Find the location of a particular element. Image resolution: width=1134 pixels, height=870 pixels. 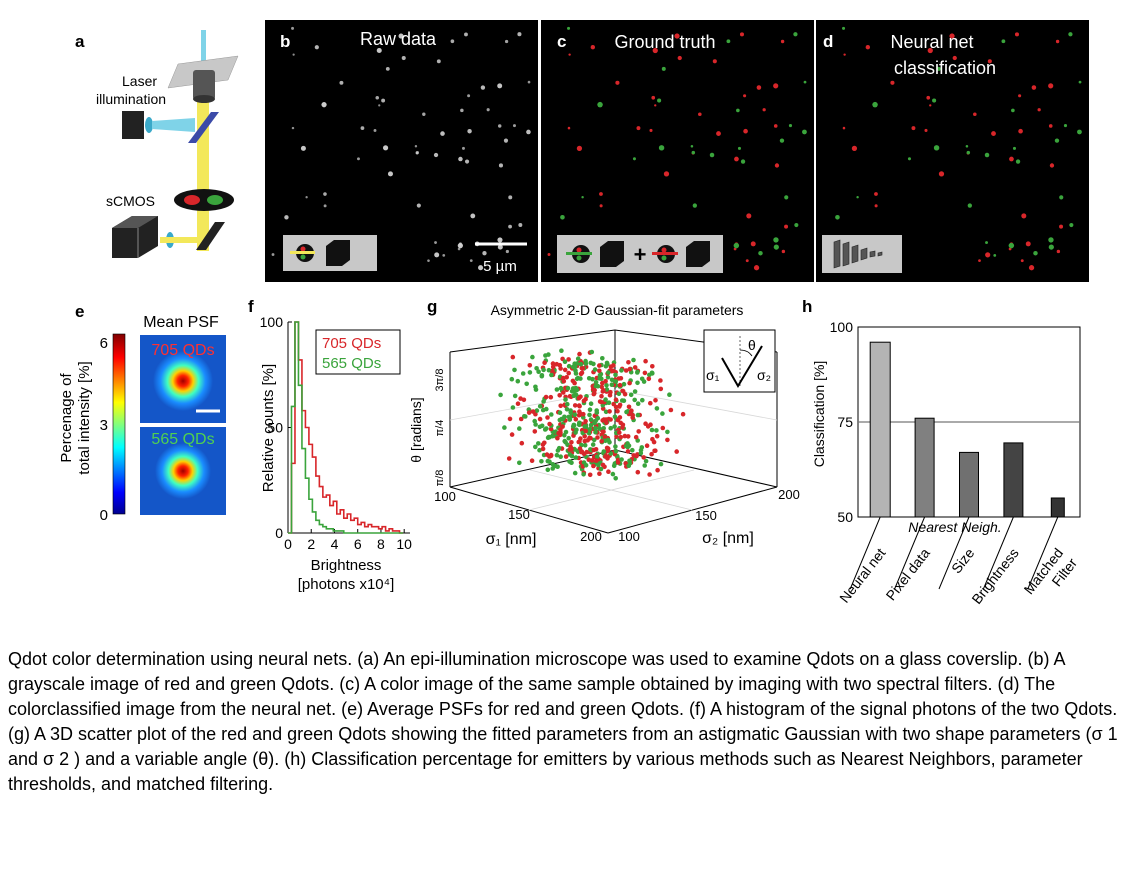

camera-icon is located at coordinates (698, 254).